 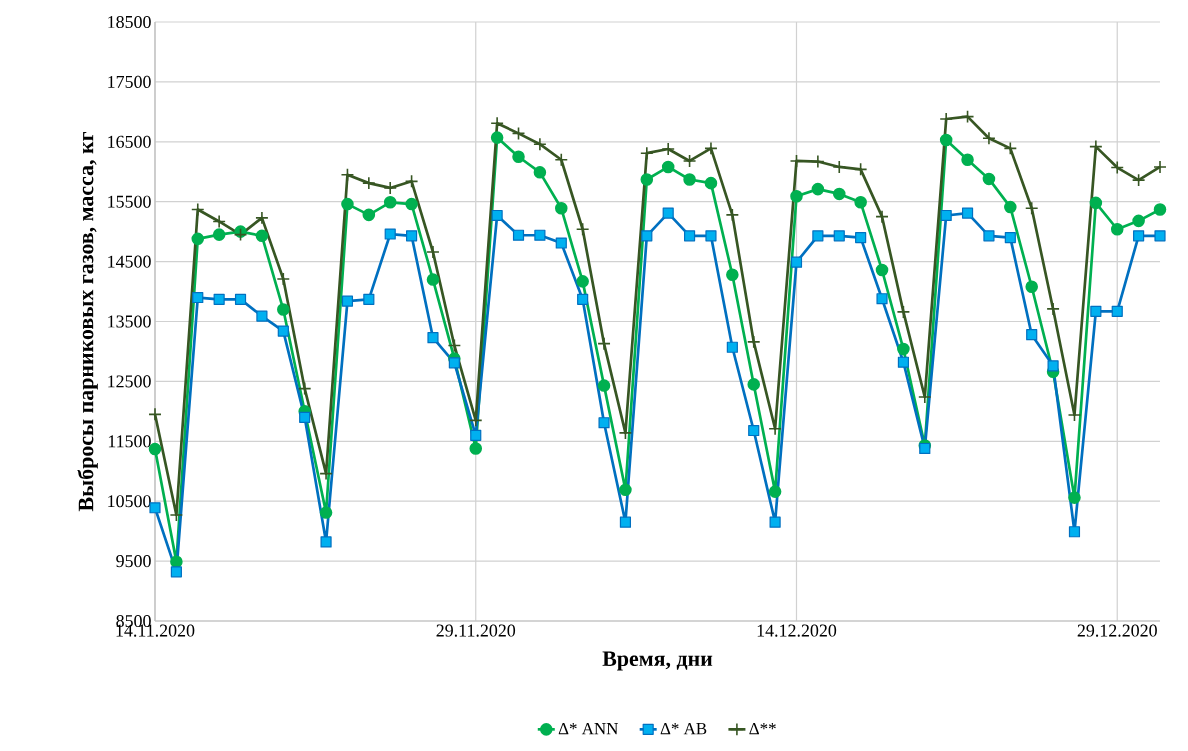 What do you see at coordinates (133, 561) in the screenshot?
I see `y-tick-label: 9500` at bounding box center [133, 561].